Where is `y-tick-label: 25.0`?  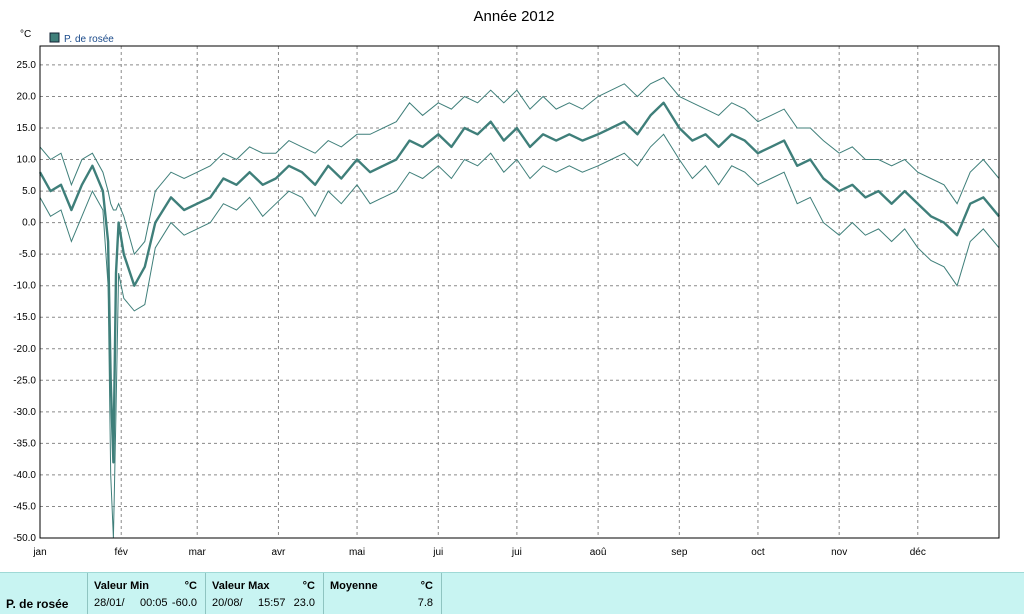
y-tick-label: 25.0 is located at coordinates (27, 65).